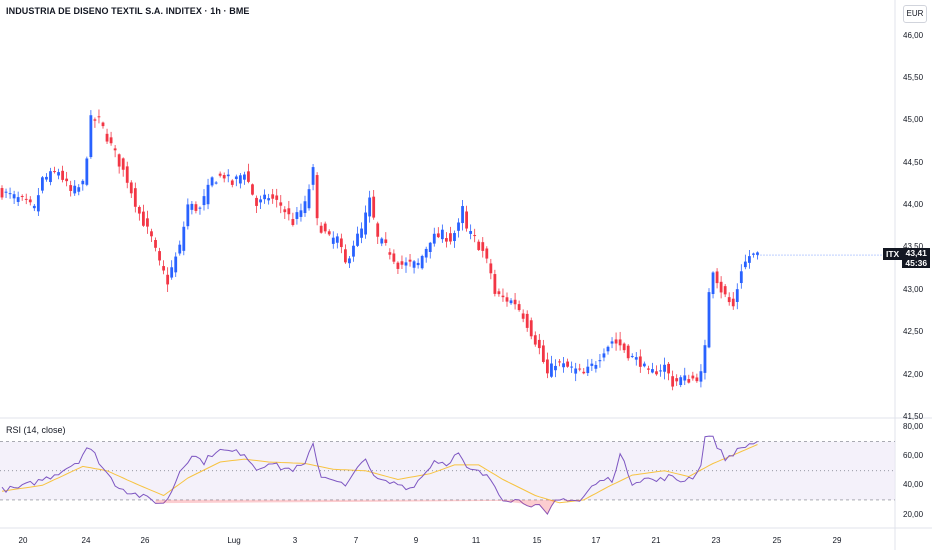  I want to click on rsi-tick-label: 80,00, so click(913, 426).